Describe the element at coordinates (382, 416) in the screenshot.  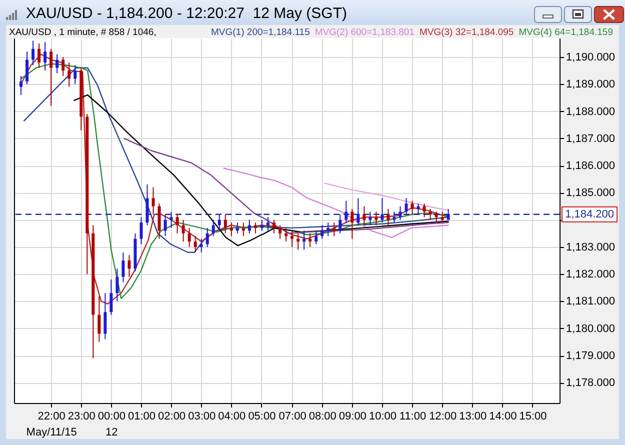
I see `x-tick-label: 10:00` at that location.